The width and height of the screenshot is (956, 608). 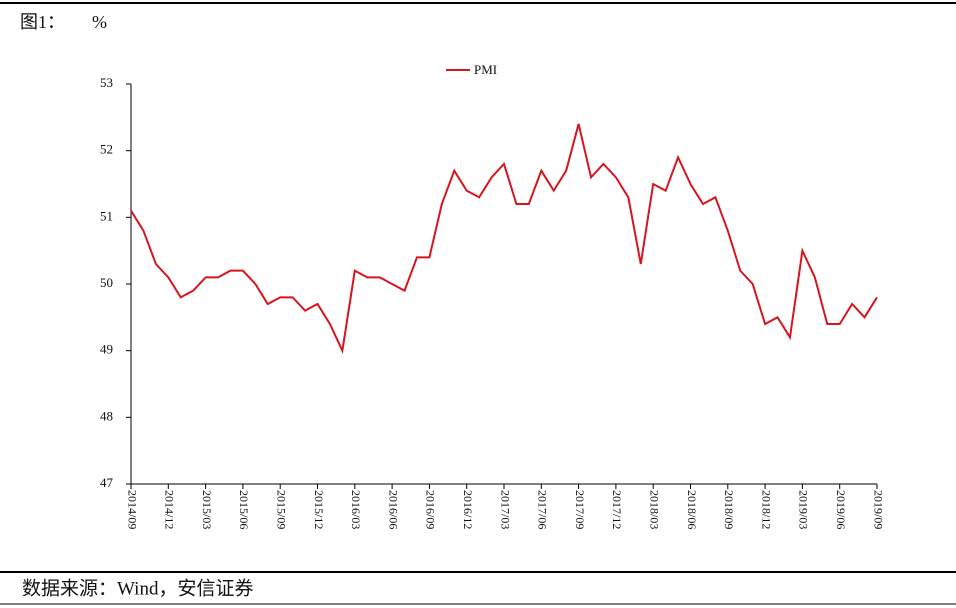 I want to click on x-tick-label: 2014/09, so click(x=132, y=509).